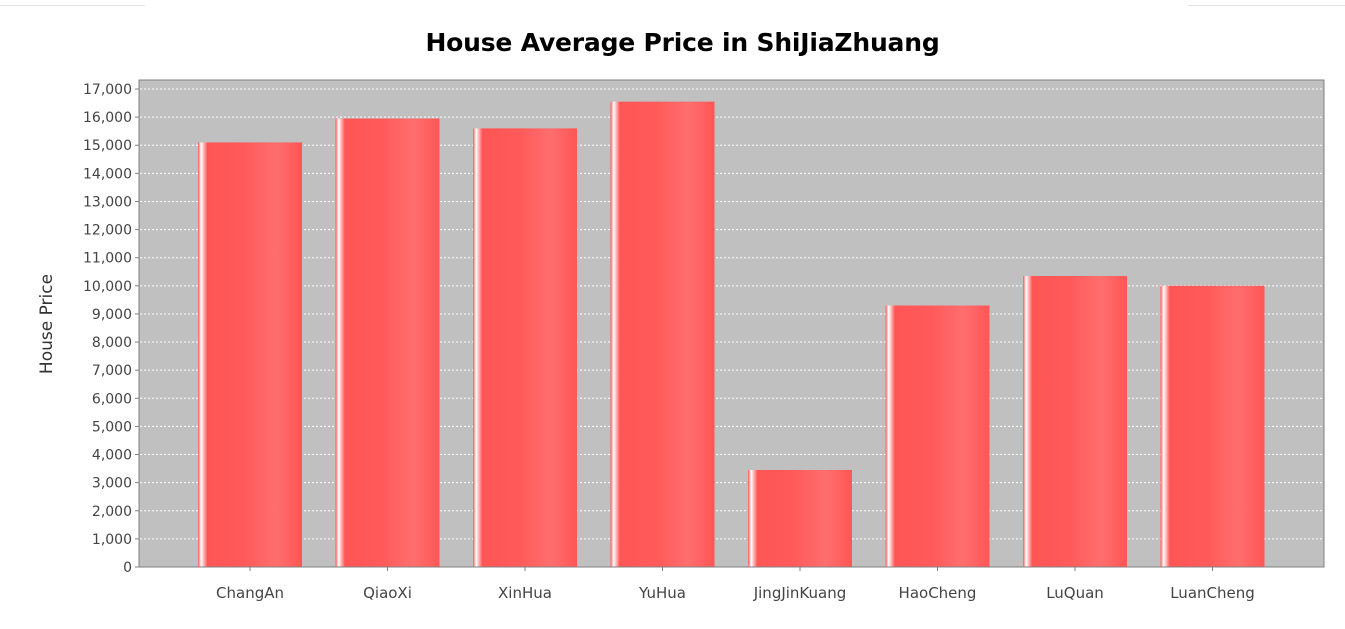 The height and width of the screenshot is (629, 1345). I want to click on y-tick-label: 5,000, so click(112, 427).